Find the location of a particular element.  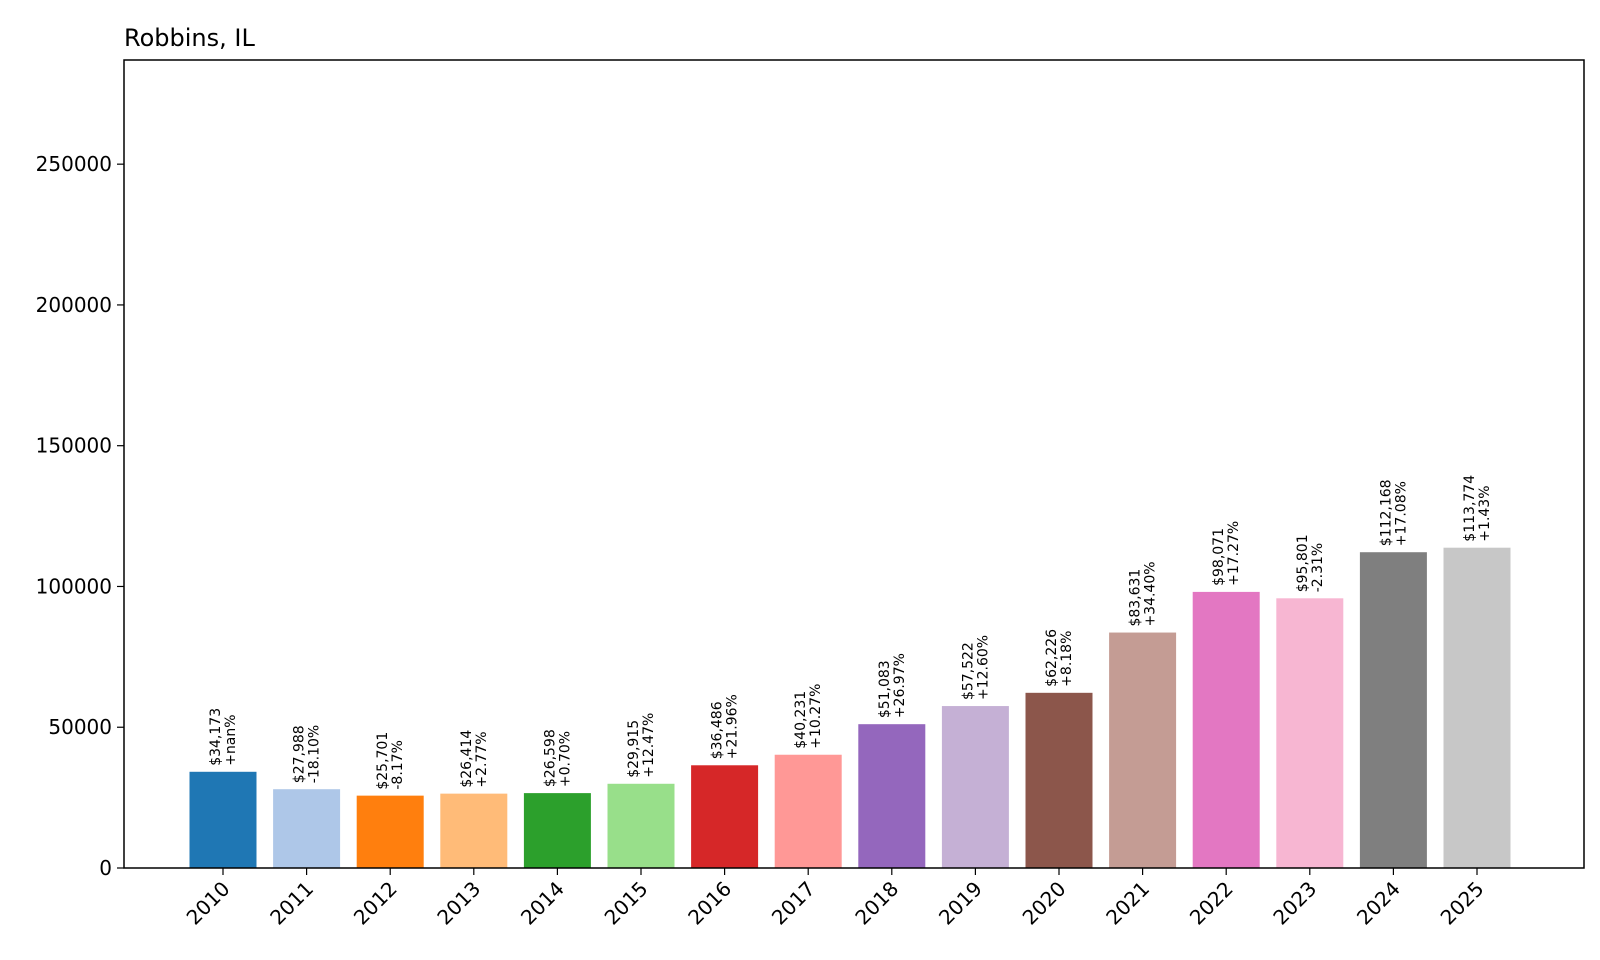

bar-value-label: $83,631 is located at coordinates (1136, 598).